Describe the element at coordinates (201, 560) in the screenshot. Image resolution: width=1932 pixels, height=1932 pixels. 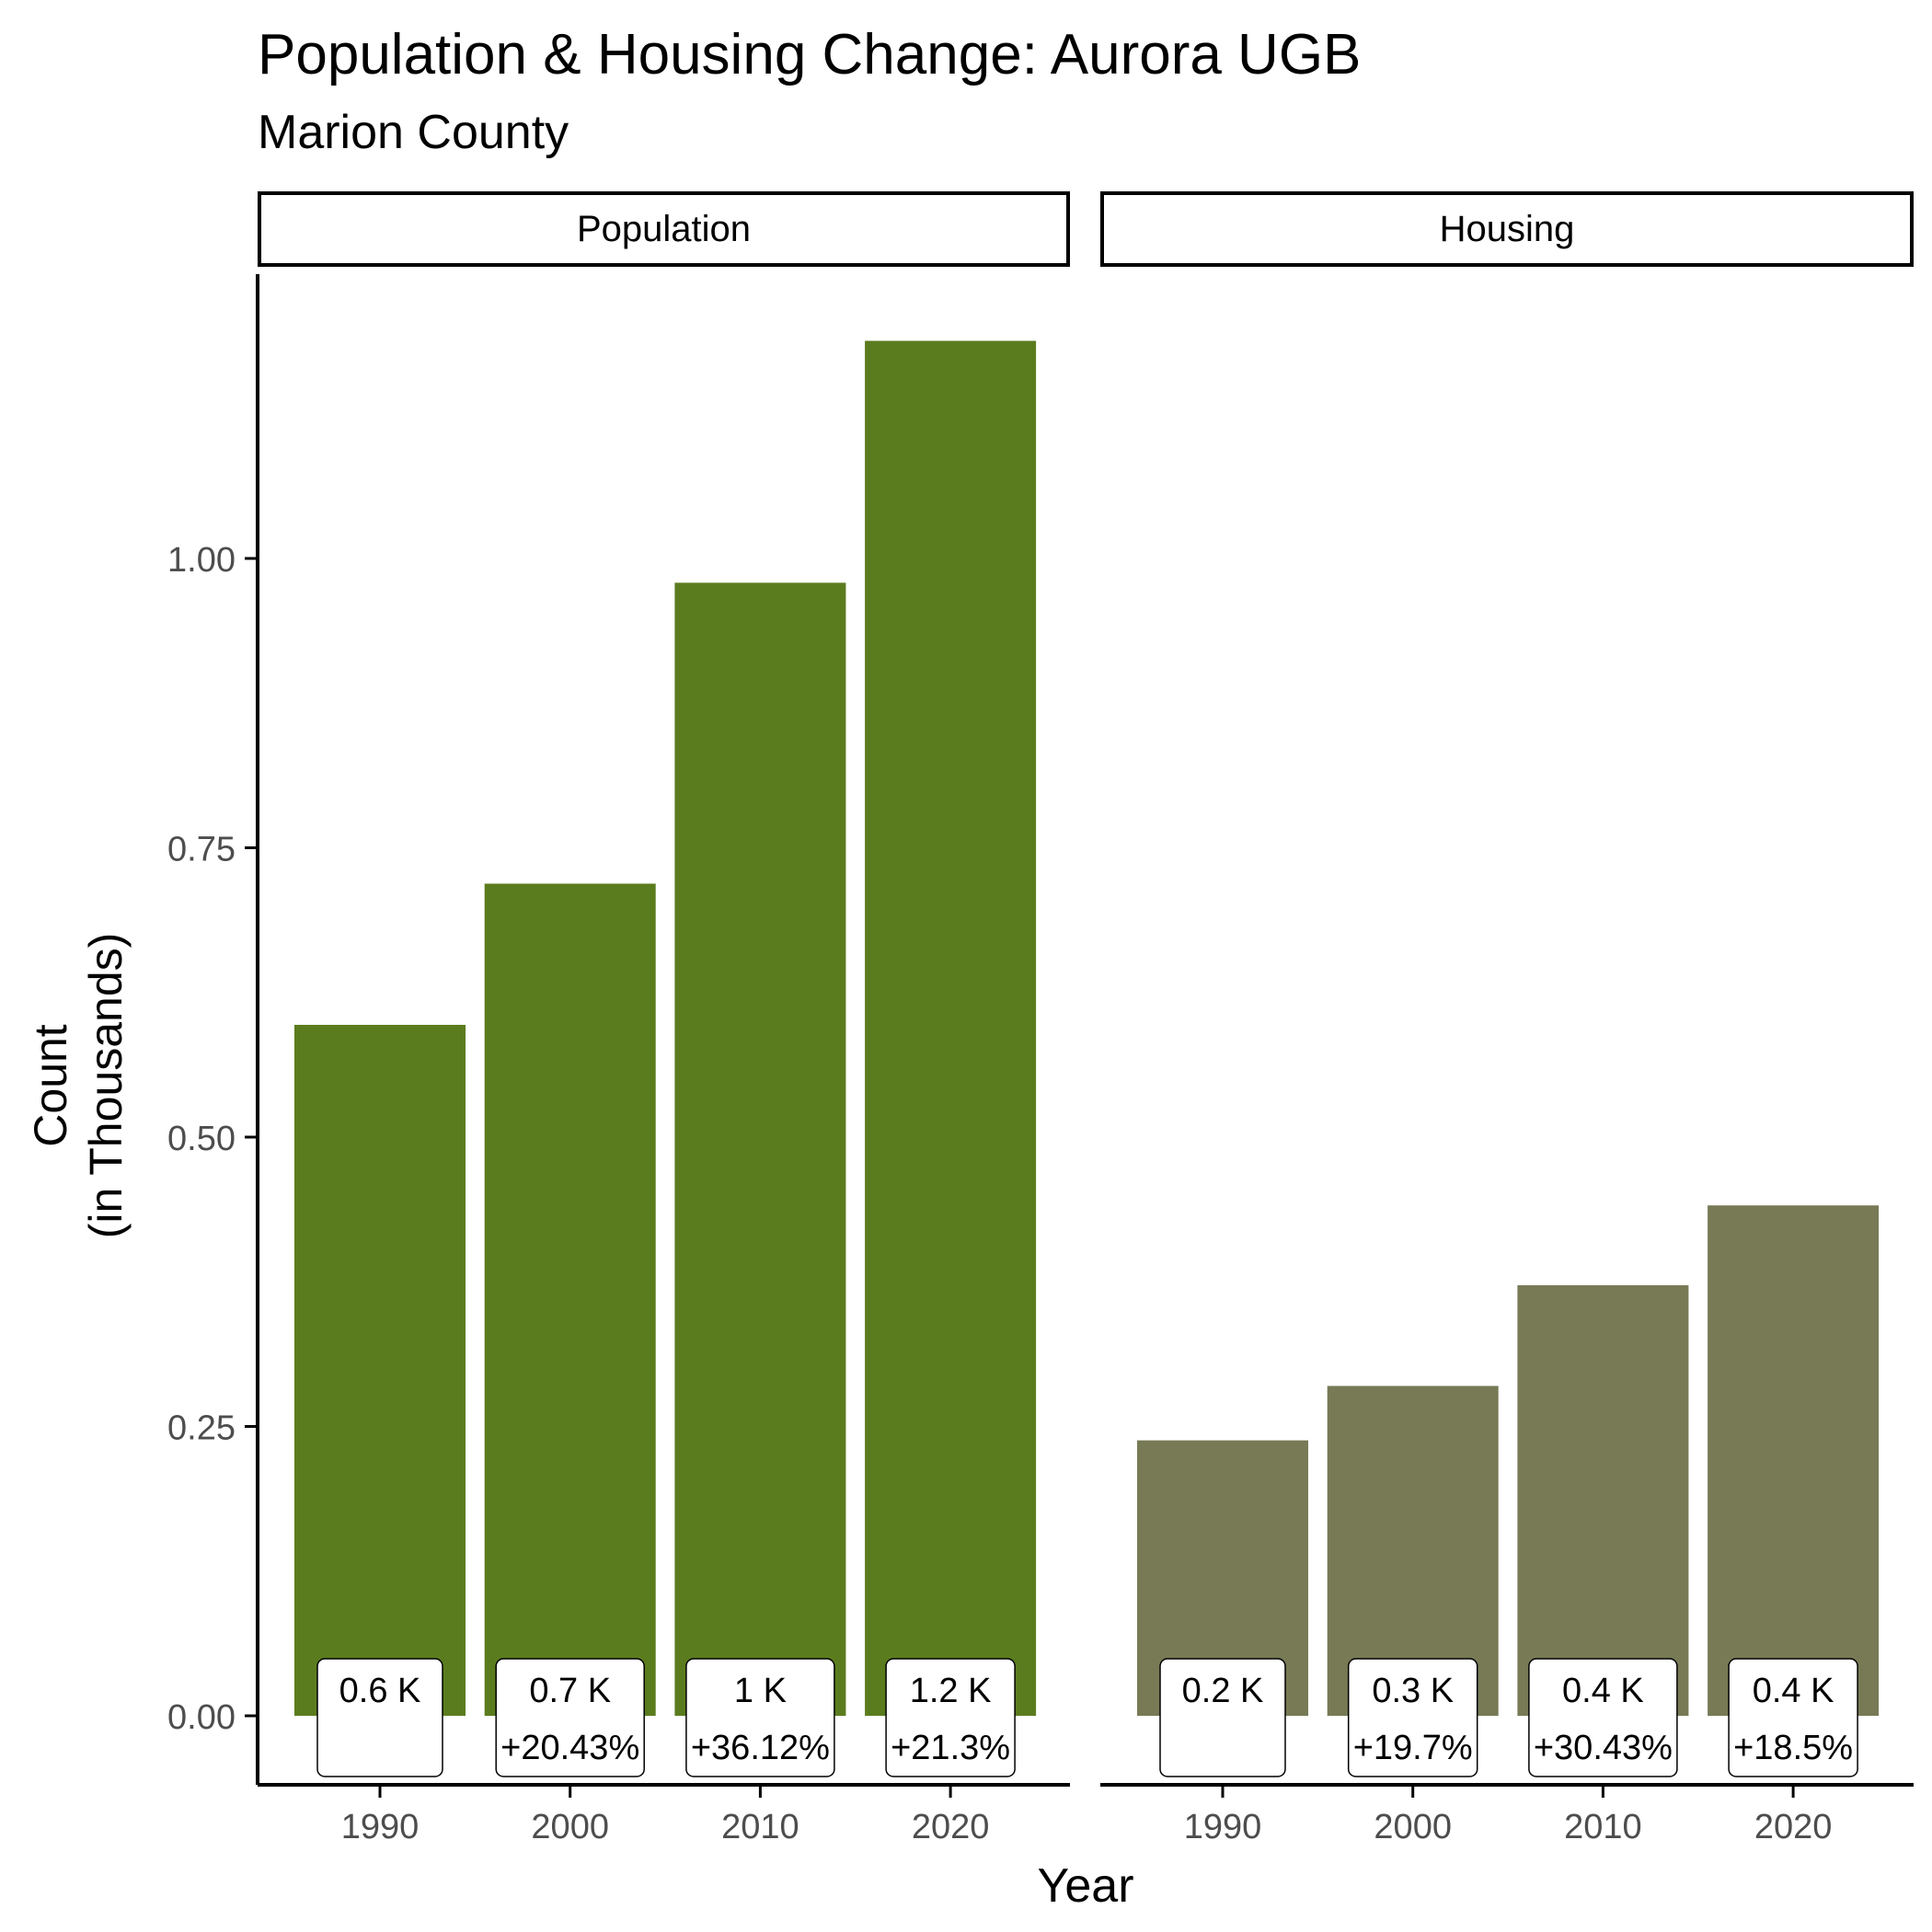
I see `y-tick-label: 1.00` at that location.